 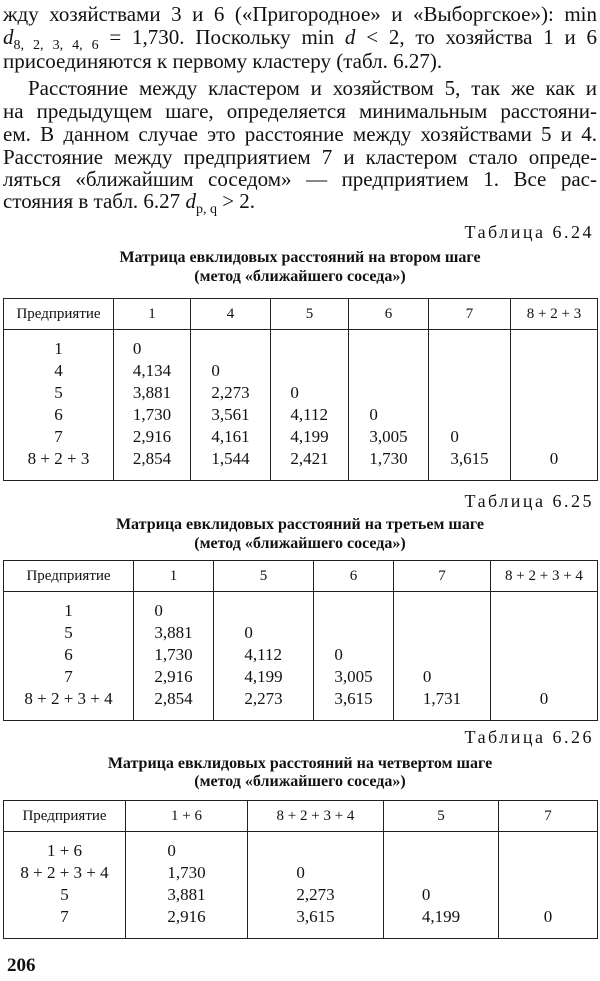 What do you see at coordinates (68, 698) in the screenshot?
I see `row-label: 8 + 2 + 3 + 4` at bounding box center [68, 698].